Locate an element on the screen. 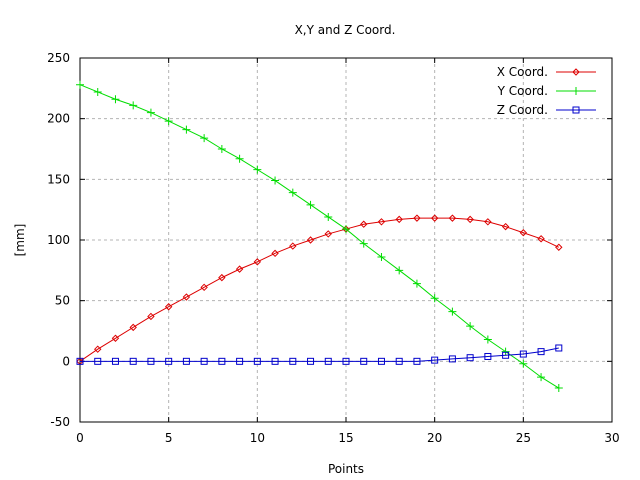  legend-item-z-coord: Z Coord. is located at coordinates (546, 110).